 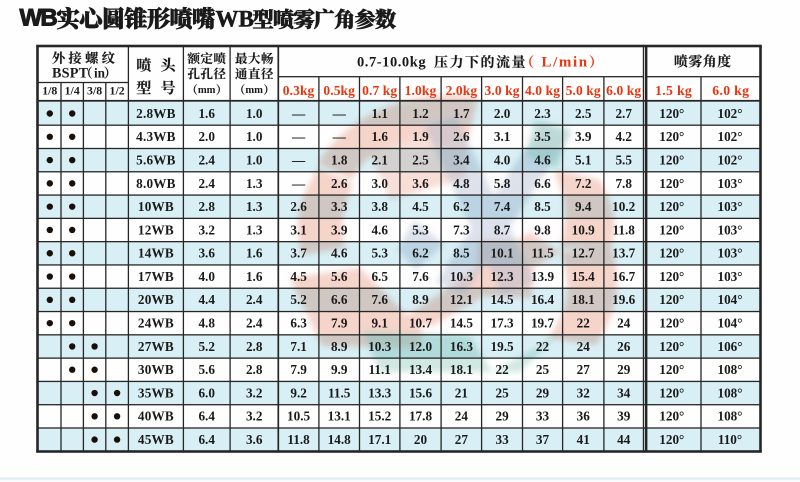 I want to click on svg-text: 17.1, so click(x=379, y=439).